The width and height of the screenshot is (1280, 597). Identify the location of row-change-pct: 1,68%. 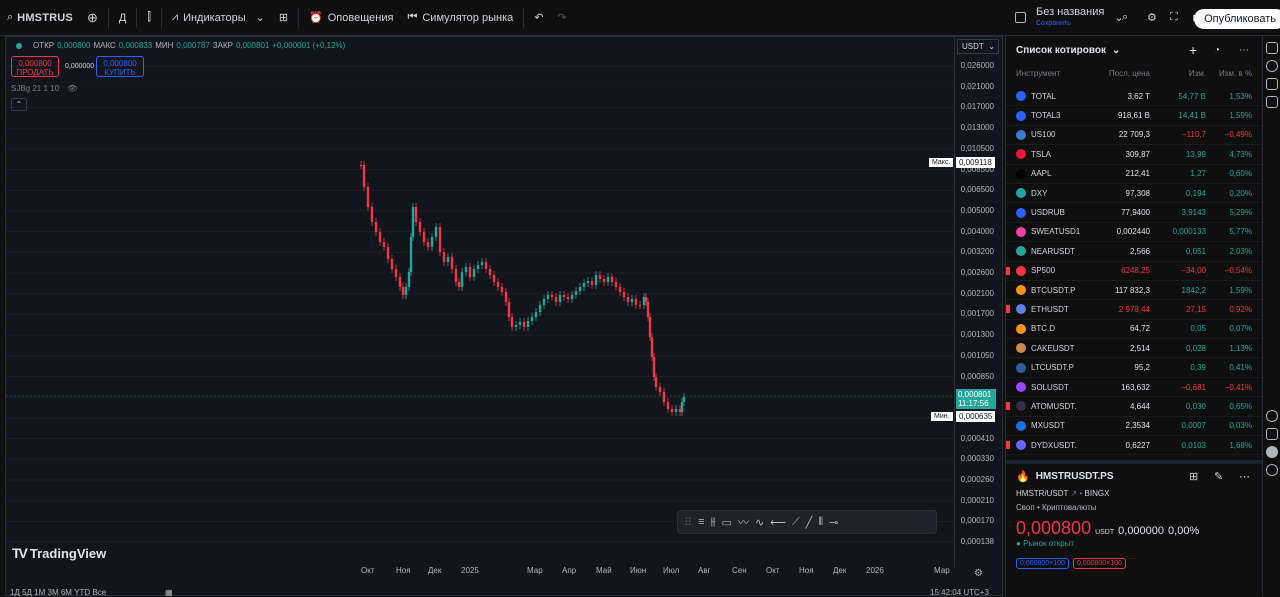
(1240, 445).